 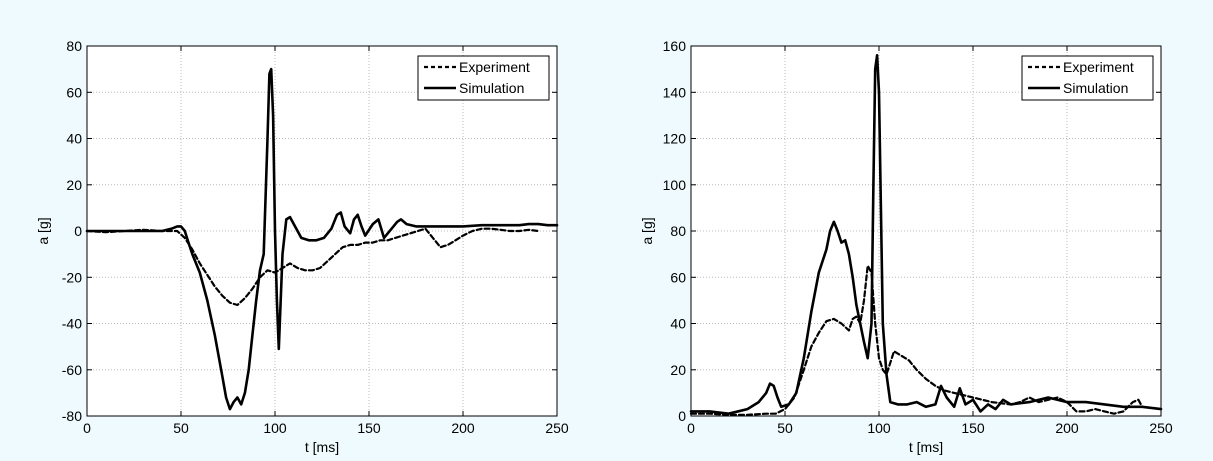 I want to click on y-axis-label-left: a [g], so click(x=43, y=230).